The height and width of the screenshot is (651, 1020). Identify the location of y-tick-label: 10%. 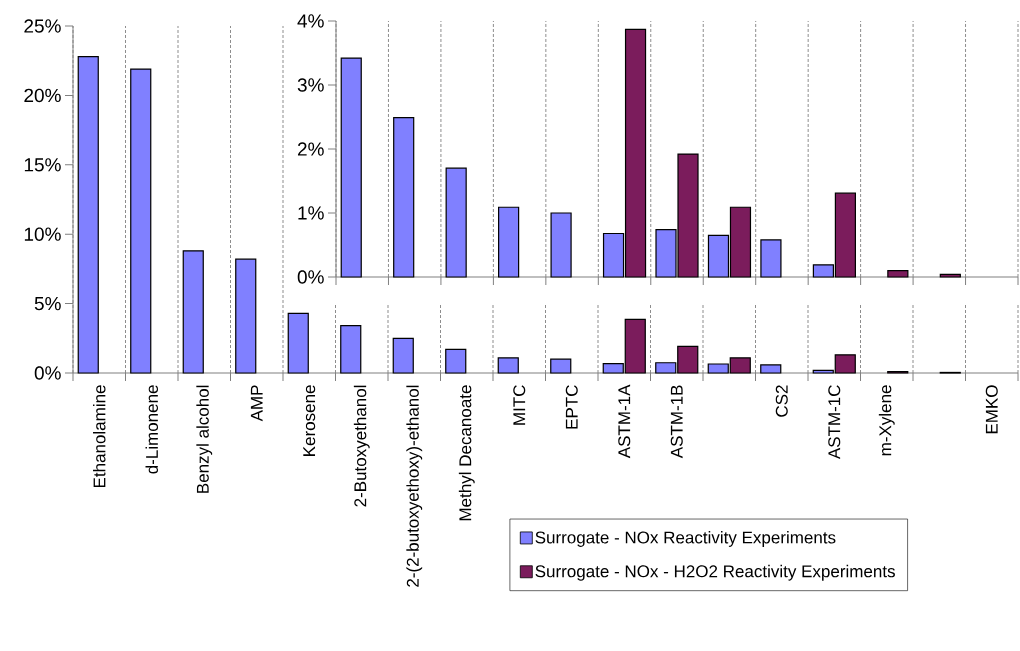
(42, 234).